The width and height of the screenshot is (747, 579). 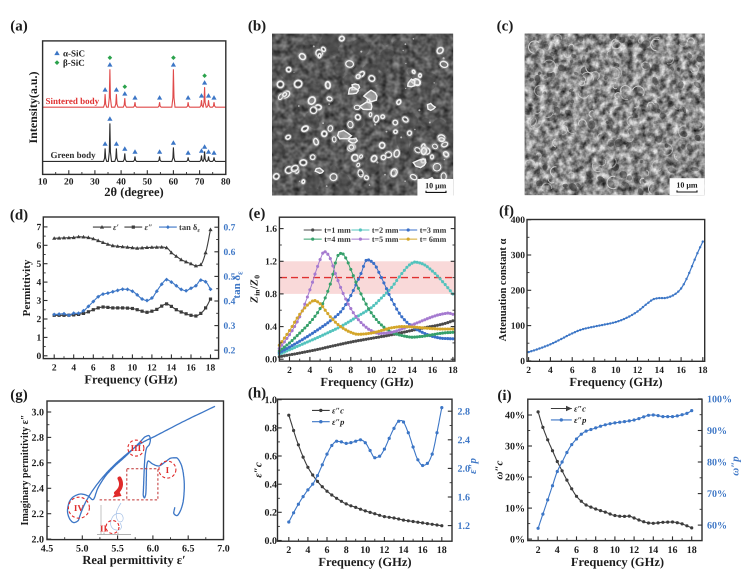 What do you see at coordinates (33, 107) in the screenshot?
I see `svg-text: Intensity(a.u.)` at bounding box center [33, 107].